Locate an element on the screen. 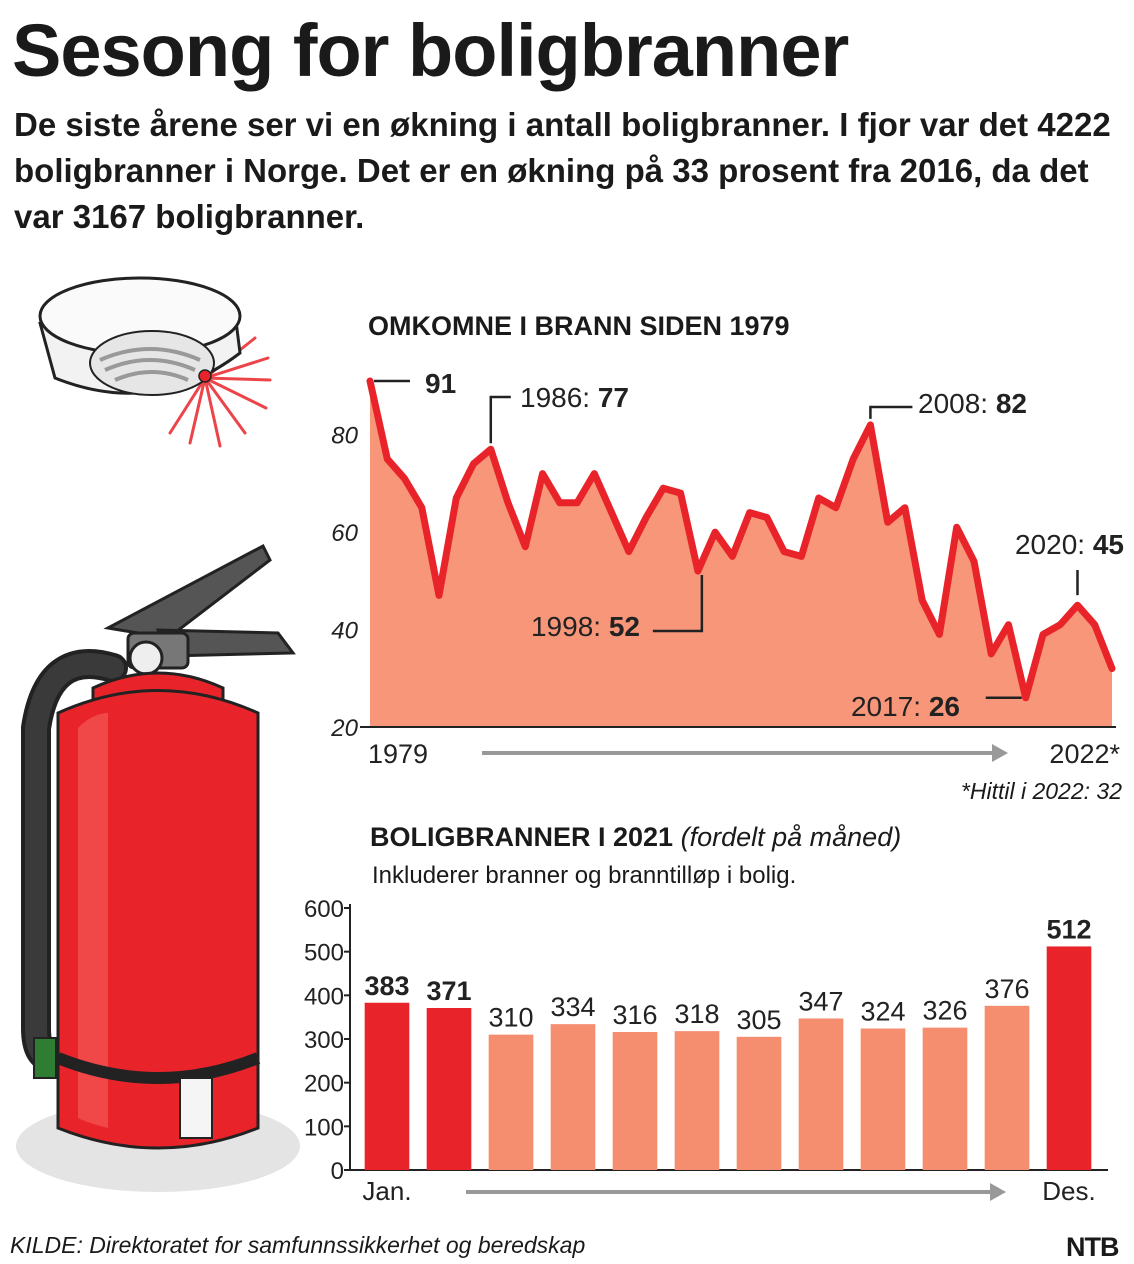 Image resolution: width=1134 pixels, height=1264 pixels. chart2-y-tick: 300 is located at coordinates (324, 1040).